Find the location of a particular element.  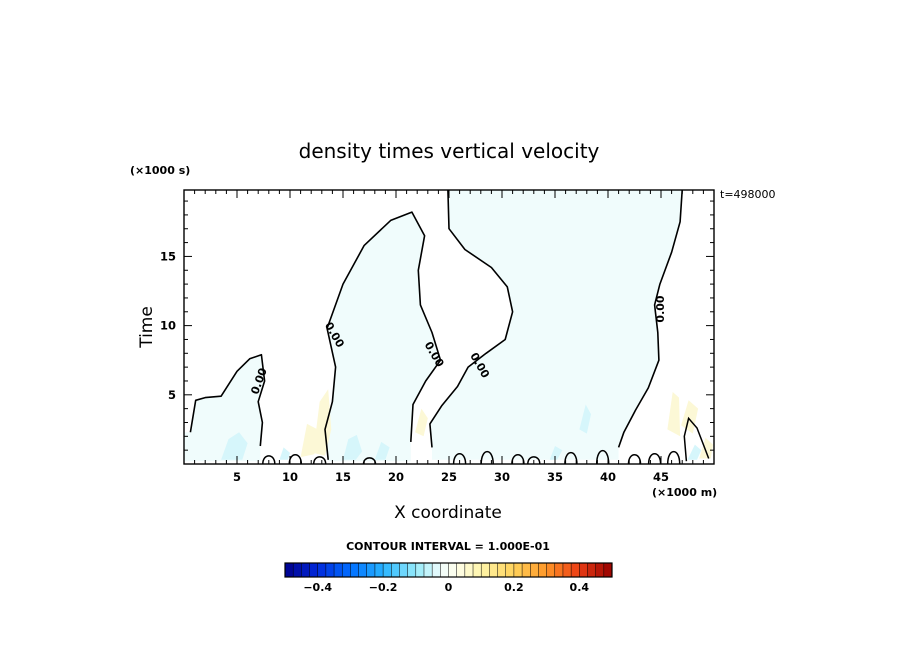

x-tick-label: 35 is located at coordinates (555, 477).